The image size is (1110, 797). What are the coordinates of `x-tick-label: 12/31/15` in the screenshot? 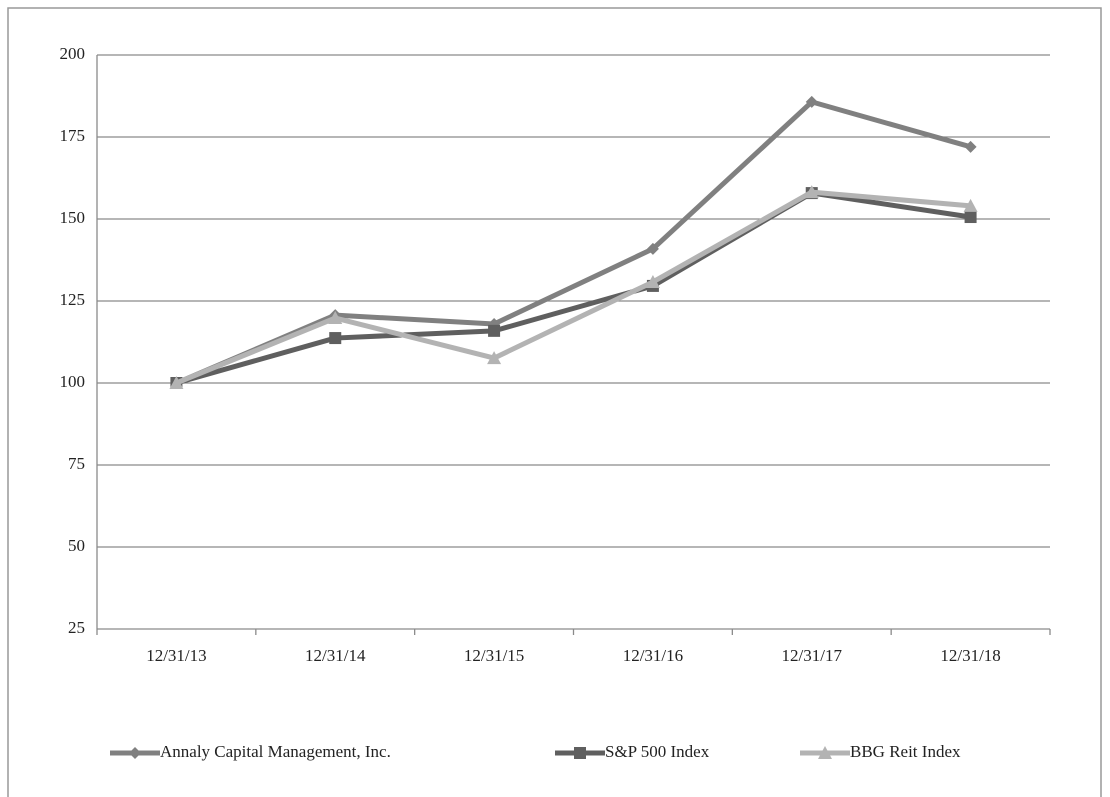 It's located at (494, 655).